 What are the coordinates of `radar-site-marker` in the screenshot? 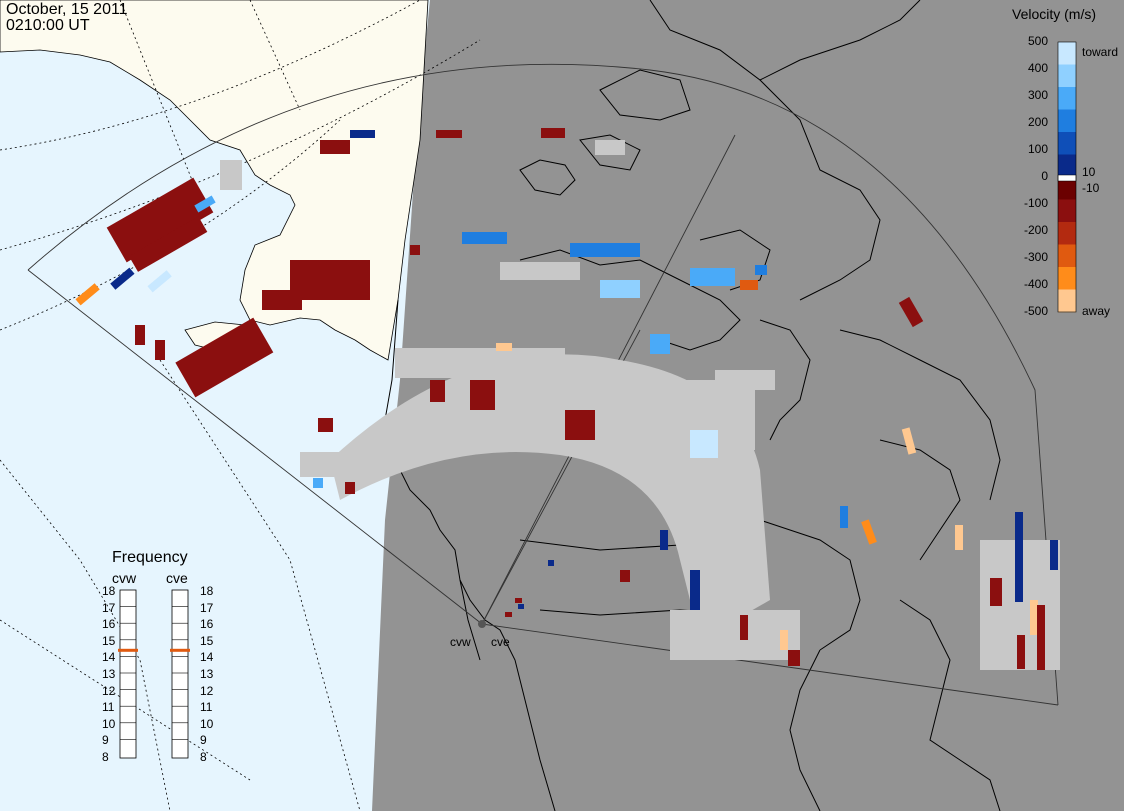 It's located at (482, 624).